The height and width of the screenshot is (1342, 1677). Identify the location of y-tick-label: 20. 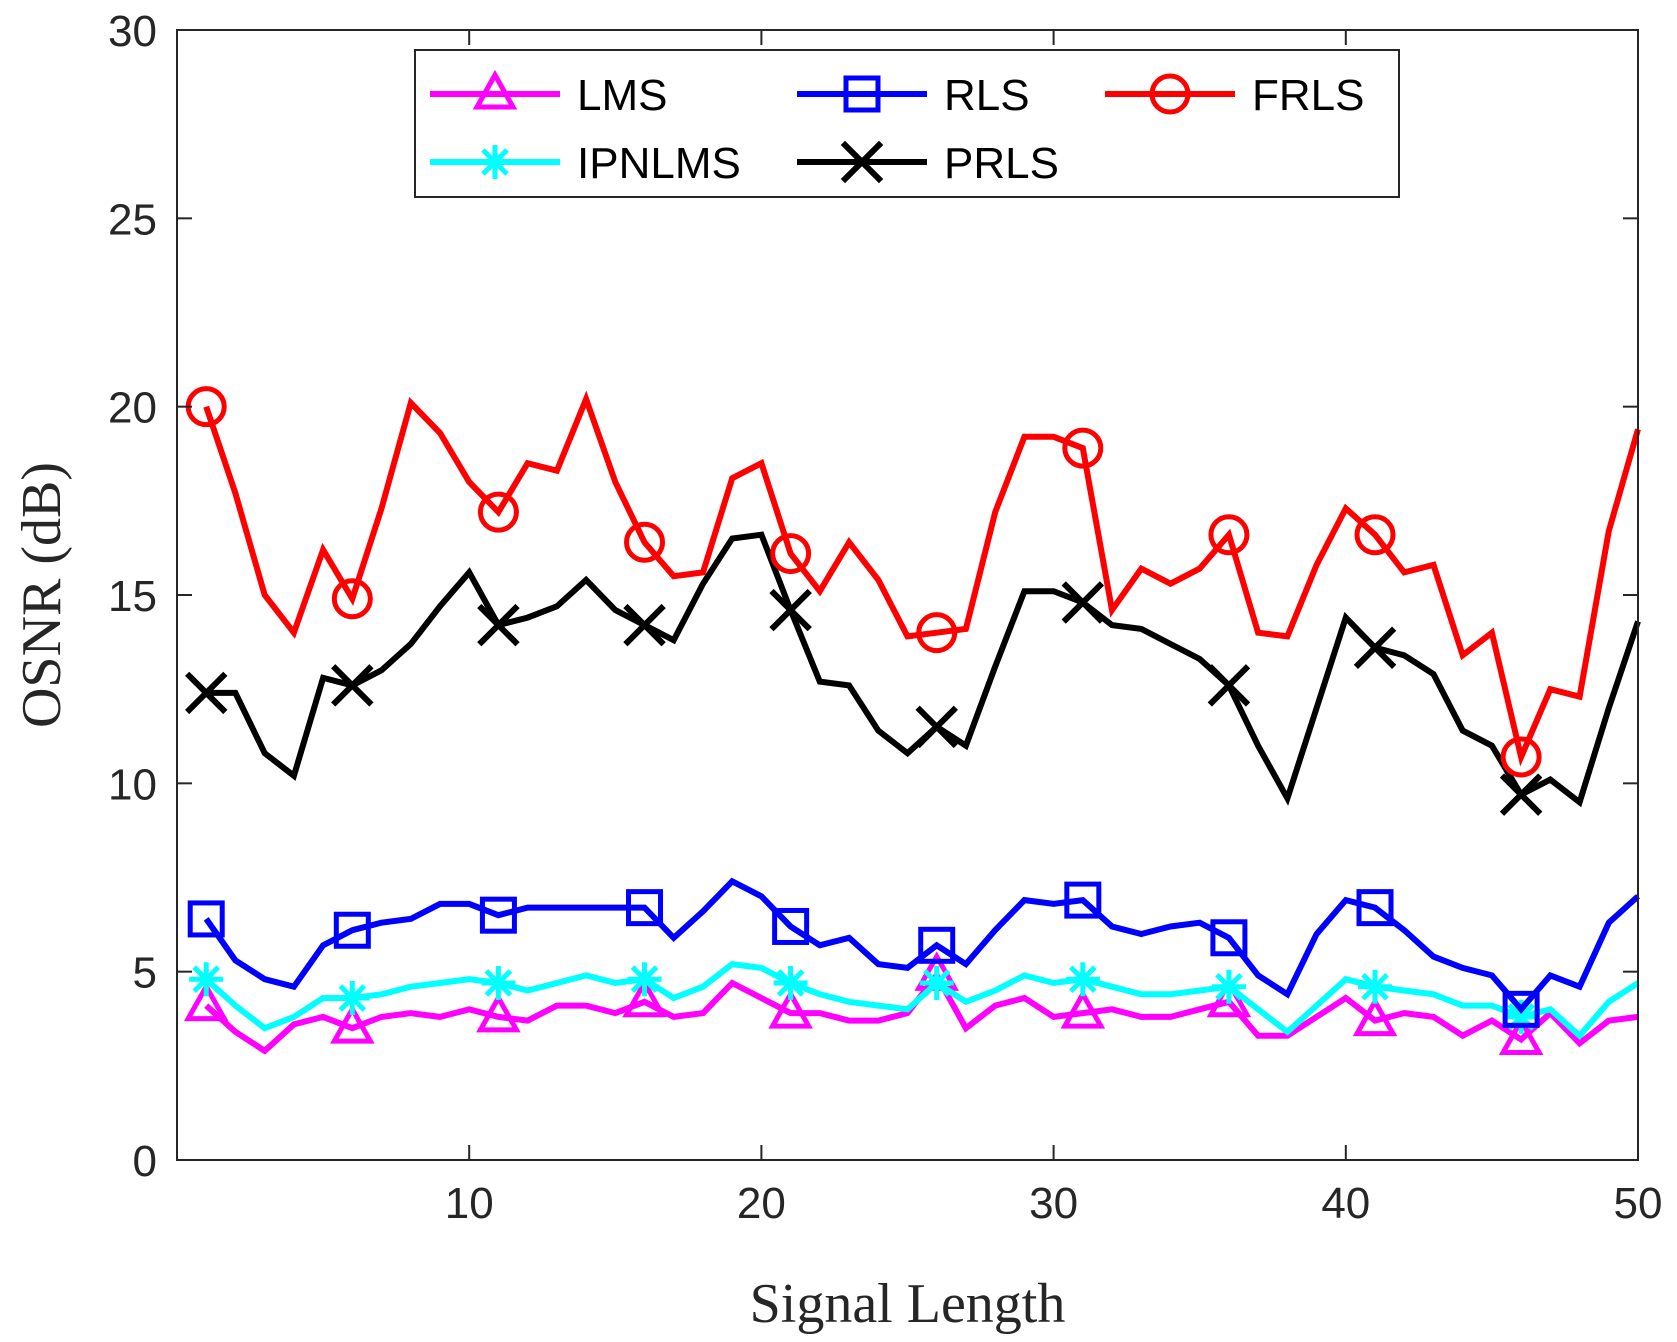
(132, 408).